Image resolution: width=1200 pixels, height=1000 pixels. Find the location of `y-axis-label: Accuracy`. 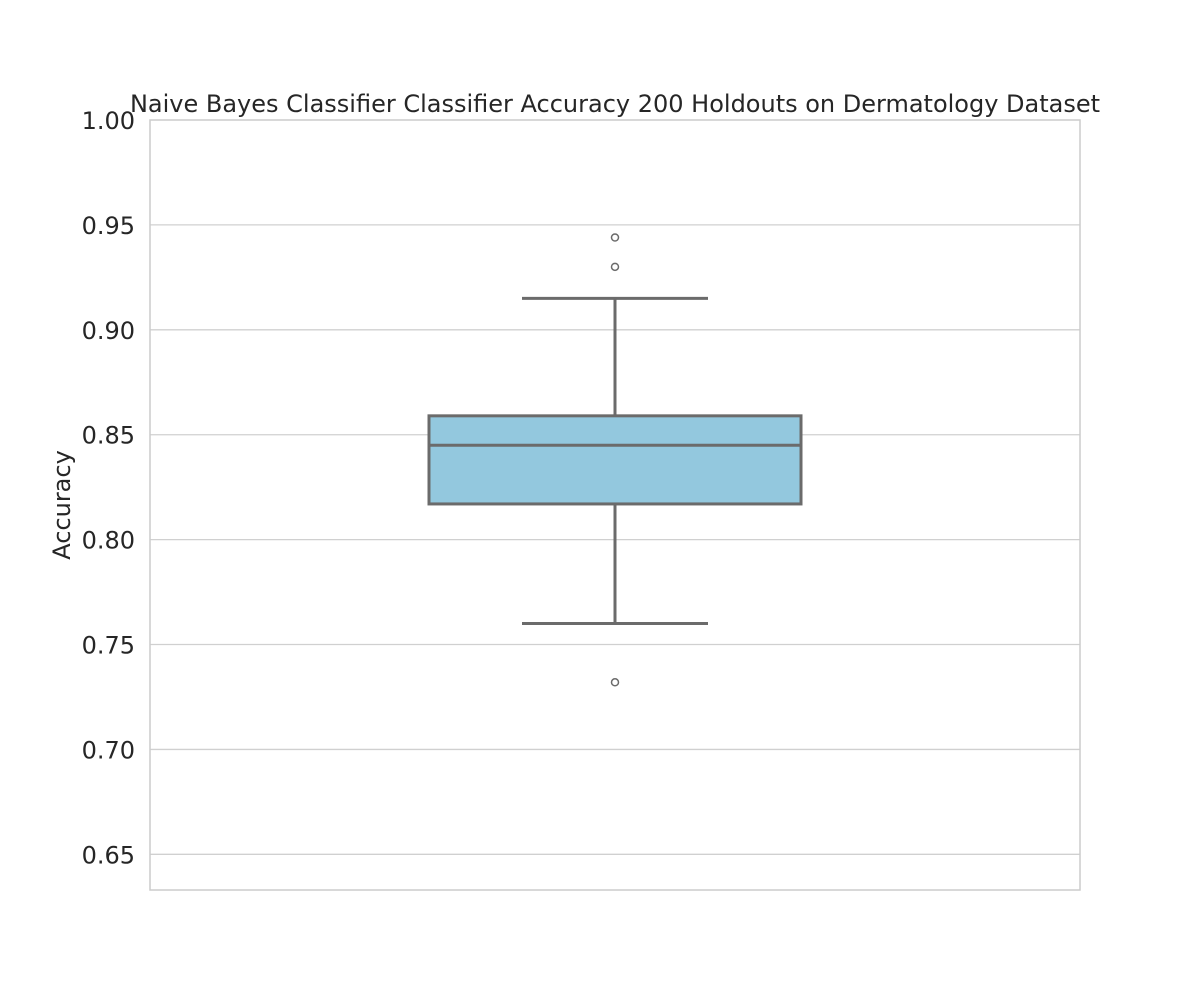

y-axis-label: Accuracy is located at coordinates (62, 505).